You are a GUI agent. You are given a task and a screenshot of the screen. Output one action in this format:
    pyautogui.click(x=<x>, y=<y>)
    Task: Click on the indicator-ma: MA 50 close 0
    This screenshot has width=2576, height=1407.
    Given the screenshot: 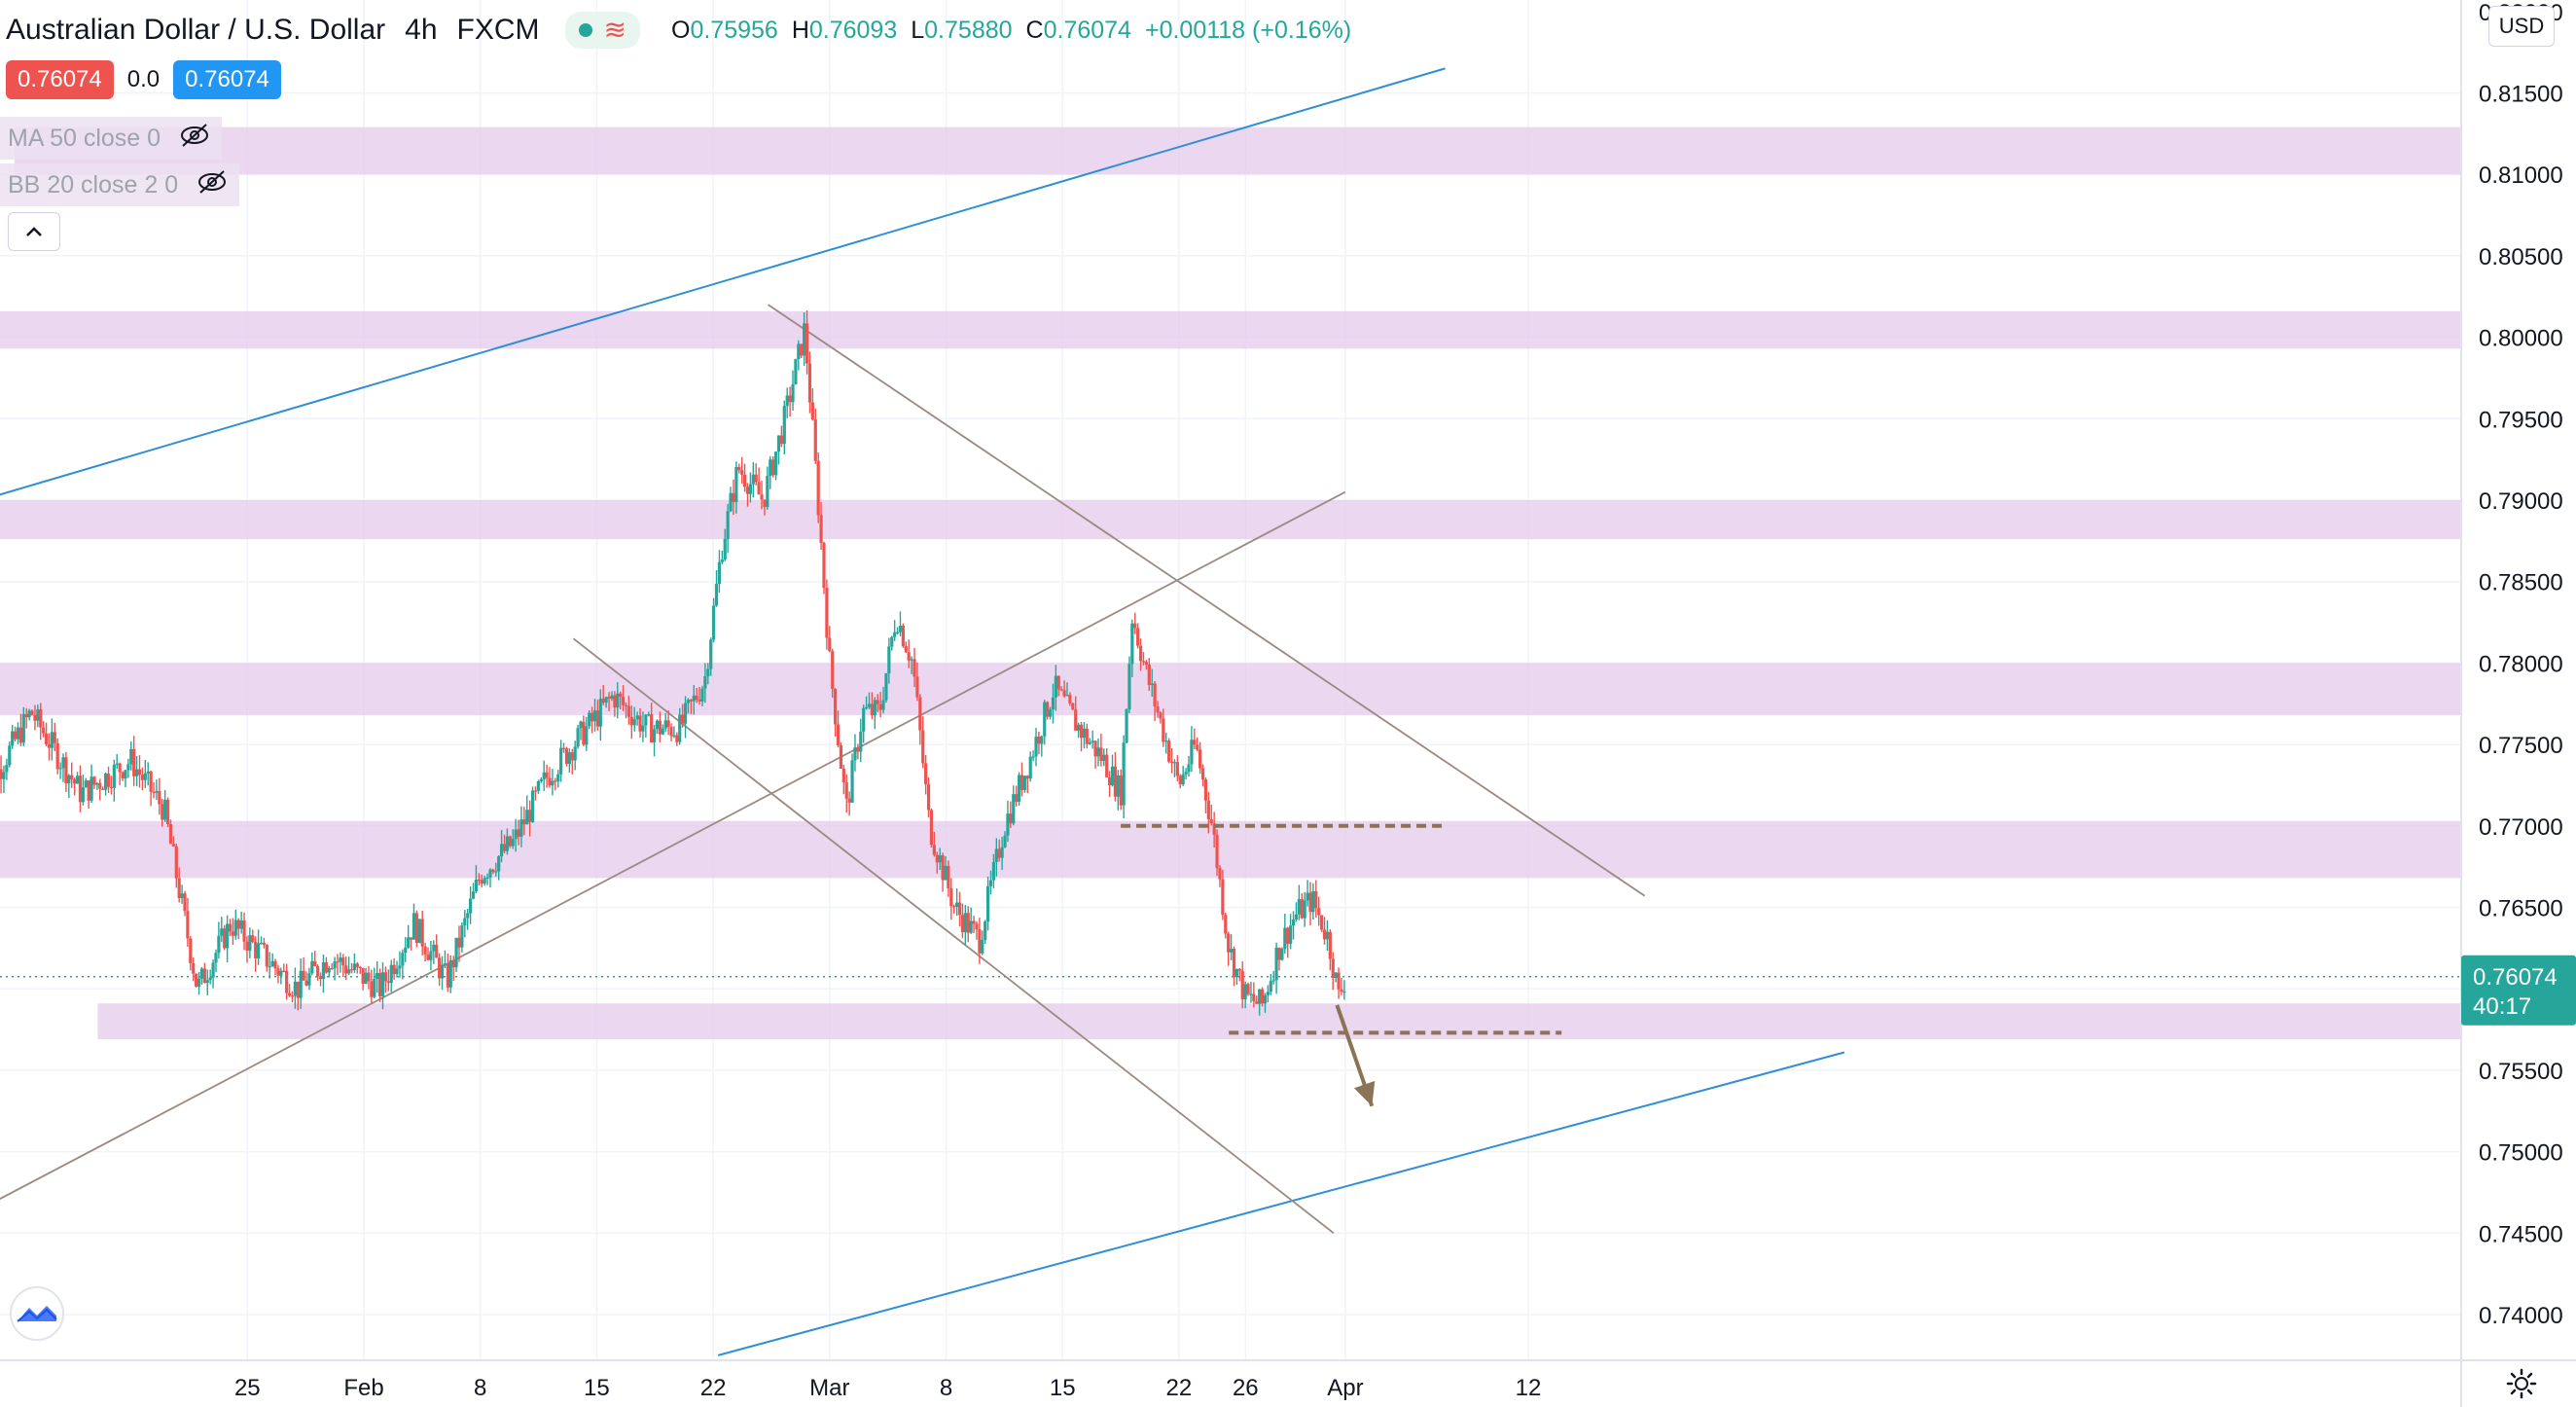 What is the action you would take?
    pyautogui.click(x=111, y=138)
    